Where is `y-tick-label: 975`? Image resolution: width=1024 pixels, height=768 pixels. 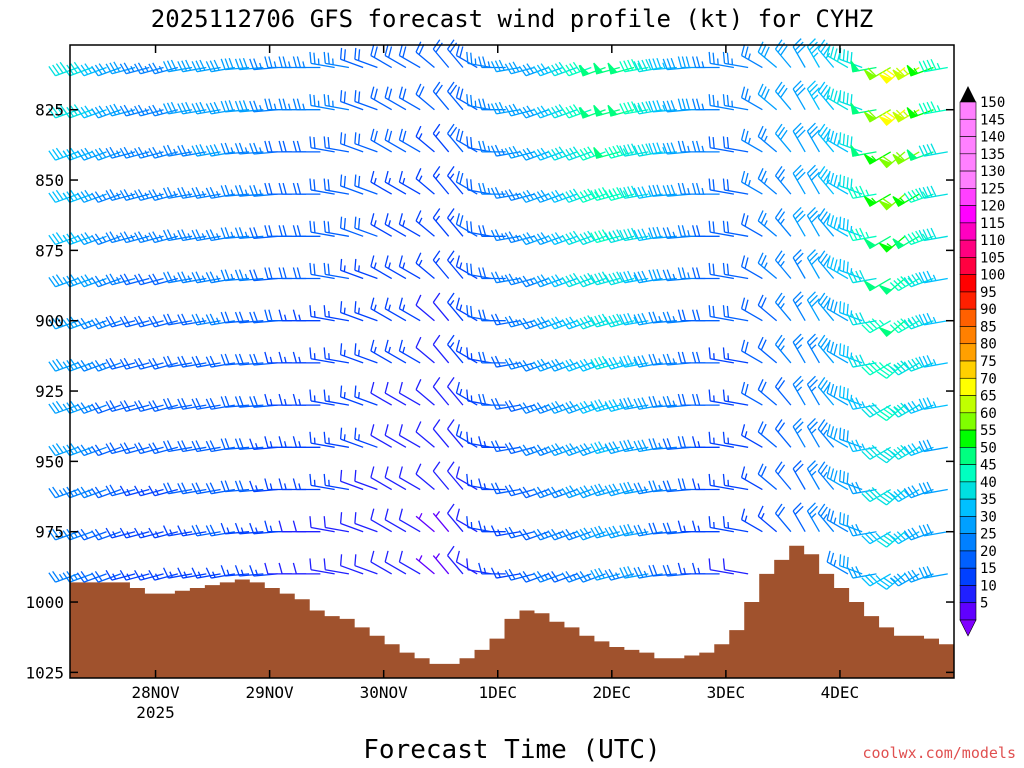
y-tick-label: 975 is located at coordinates (49, 532).